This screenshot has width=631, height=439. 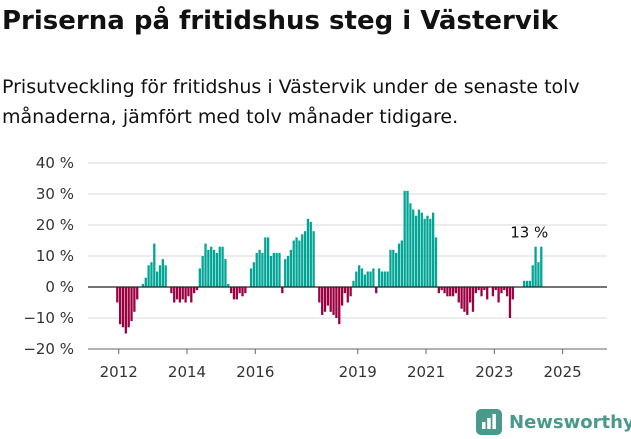 I want to click on y-tick-label: 0 %, so click(x=59, y=287).